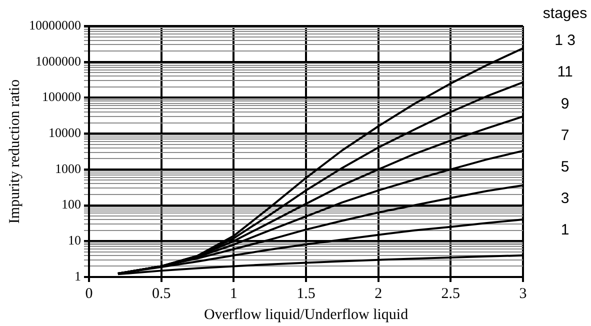  What do you see at coordinates (565, 230) in the screenshot?
I see `text: 1` at bounding box center [565, 230].